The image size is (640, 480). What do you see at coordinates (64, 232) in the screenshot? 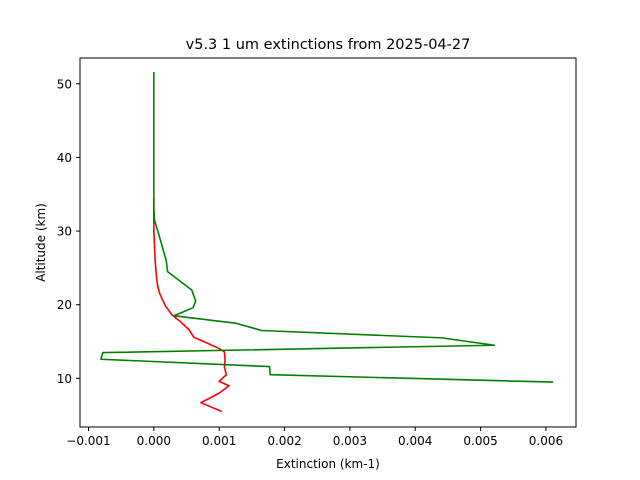
I see `y-tick-label: 30` at bounding box center [64, 232].